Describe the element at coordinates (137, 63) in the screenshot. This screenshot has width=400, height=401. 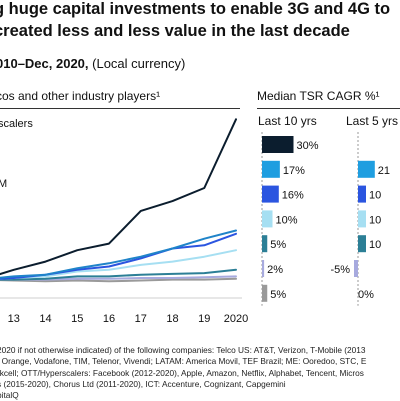
I see `subtitle-currency: (Local currency)` at that location.